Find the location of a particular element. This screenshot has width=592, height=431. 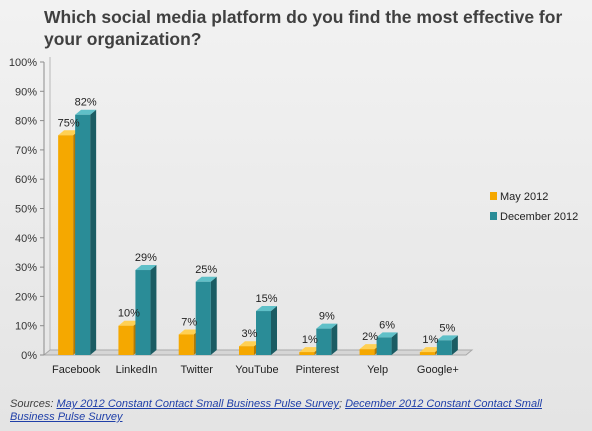

data-label-december-2012: 15% is located at coordinates (266, 299).